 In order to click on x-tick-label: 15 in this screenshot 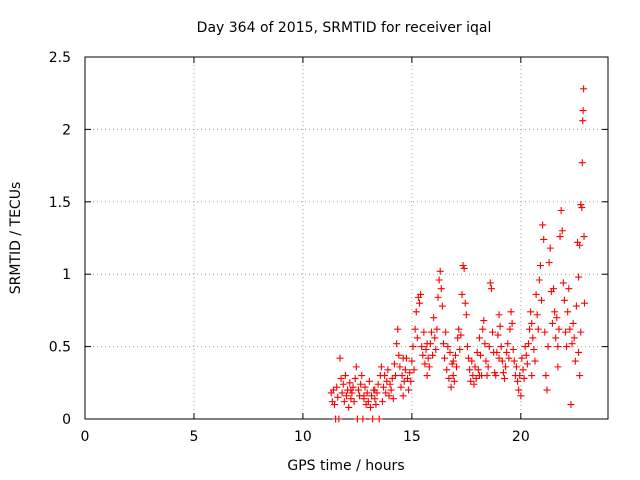, I will do `click(412, 437)`.